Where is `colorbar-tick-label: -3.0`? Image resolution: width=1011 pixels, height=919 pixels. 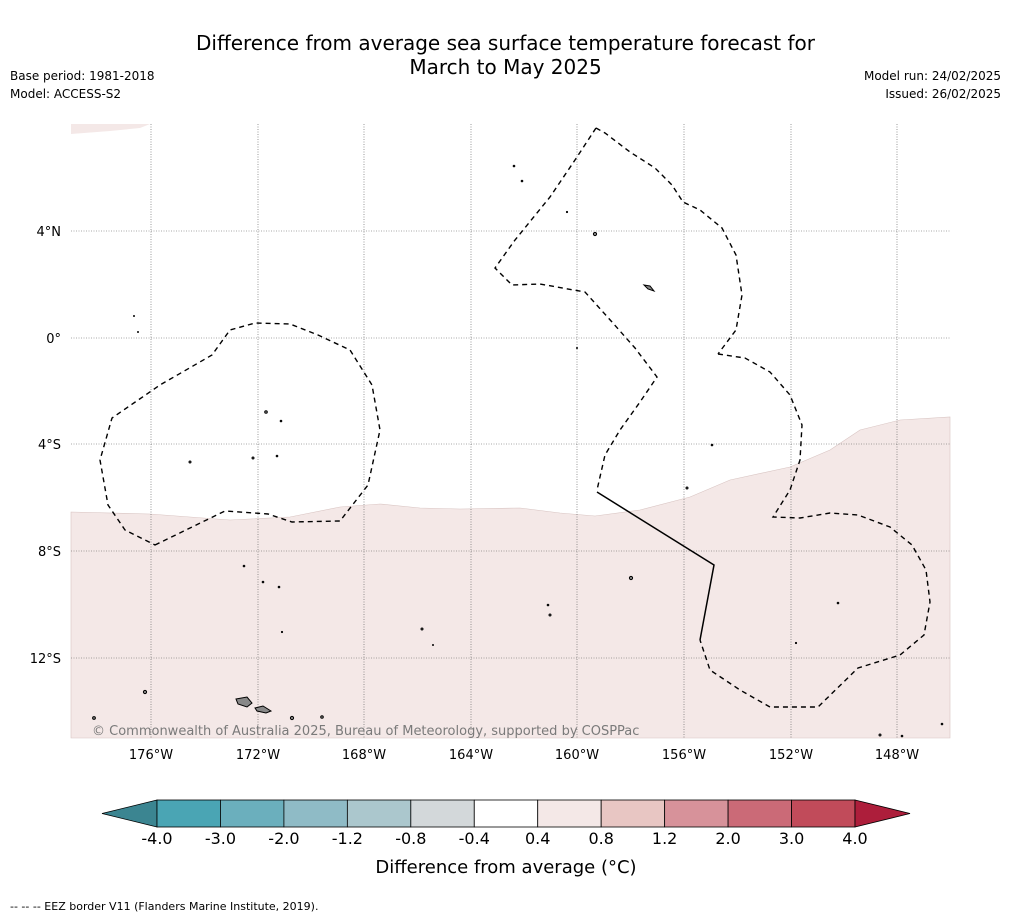 colorbar-tick-label: -3.0 is located at coordinates (220, 838).